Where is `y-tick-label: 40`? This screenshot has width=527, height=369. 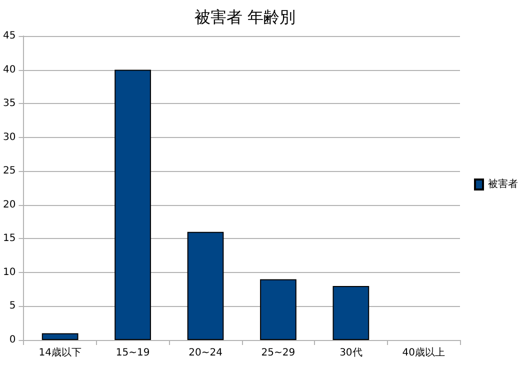
y-tick-label: 40 is located at coordinates (9, 70).